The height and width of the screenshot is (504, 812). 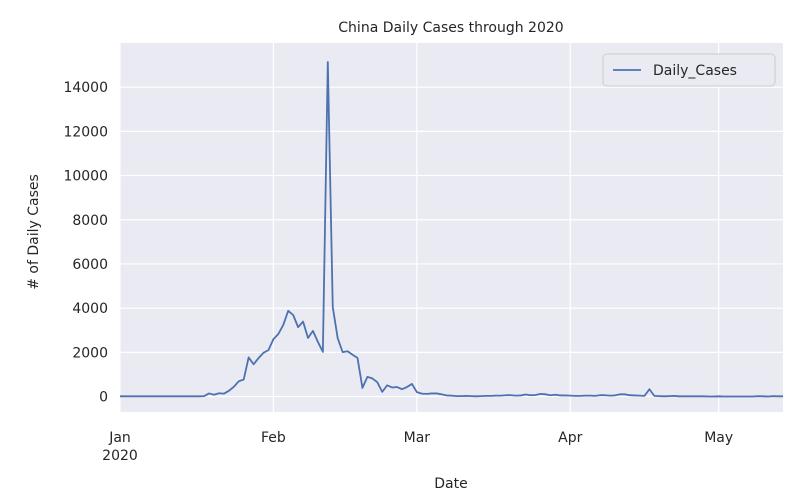 What do you see at coordinates (85, 177) in the screenshot?
I see `y-tick-label: 10000` at bounding box center [85, 177].